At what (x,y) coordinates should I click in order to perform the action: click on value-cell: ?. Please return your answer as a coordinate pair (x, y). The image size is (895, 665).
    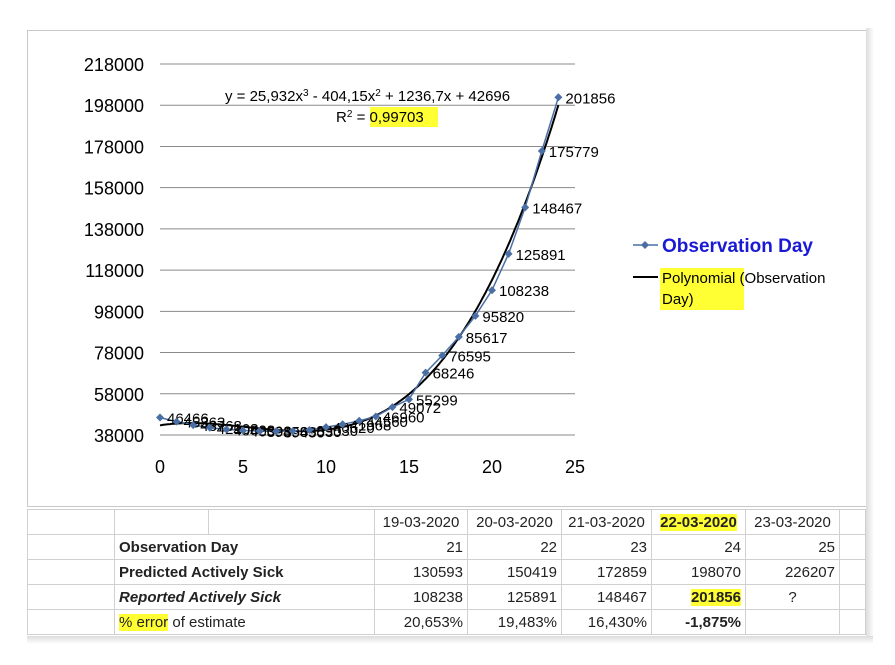
    Looking at the image, I should click on (792, 597).